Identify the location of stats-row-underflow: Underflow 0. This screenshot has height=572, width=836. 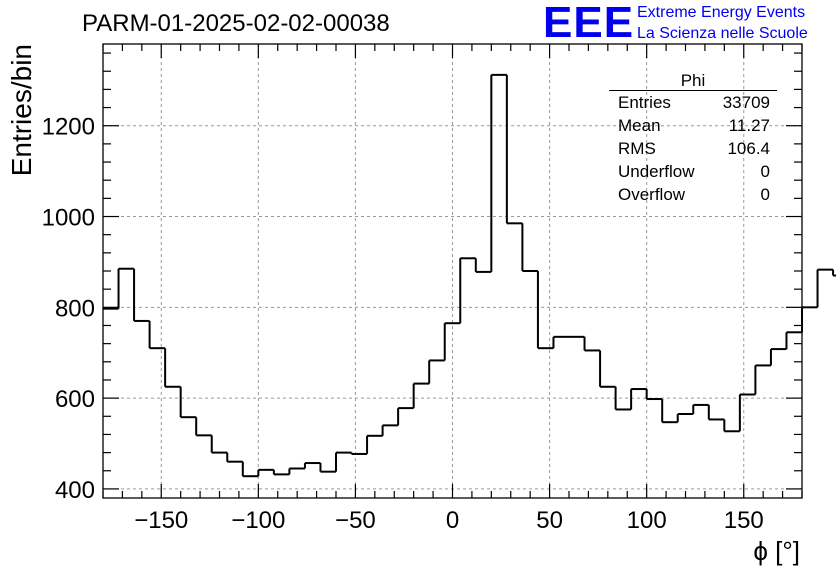
(693, 171).